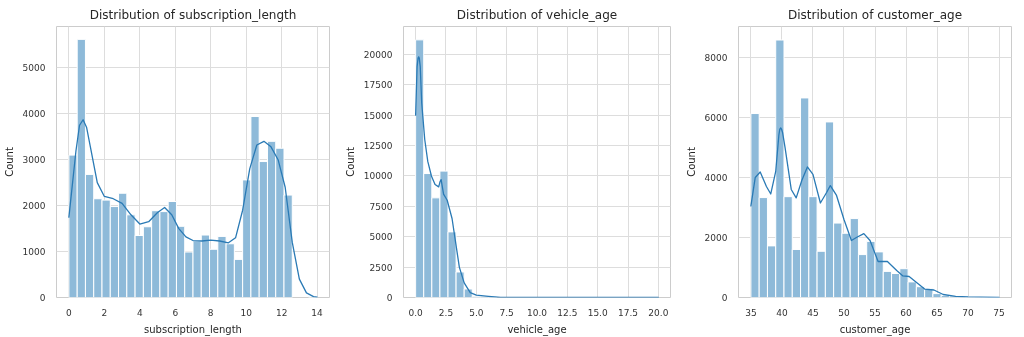  What do you see at coordinates (751, 312) in the screenshot?
I see `x-tick-label: 35` at bounding box center [751, 312].